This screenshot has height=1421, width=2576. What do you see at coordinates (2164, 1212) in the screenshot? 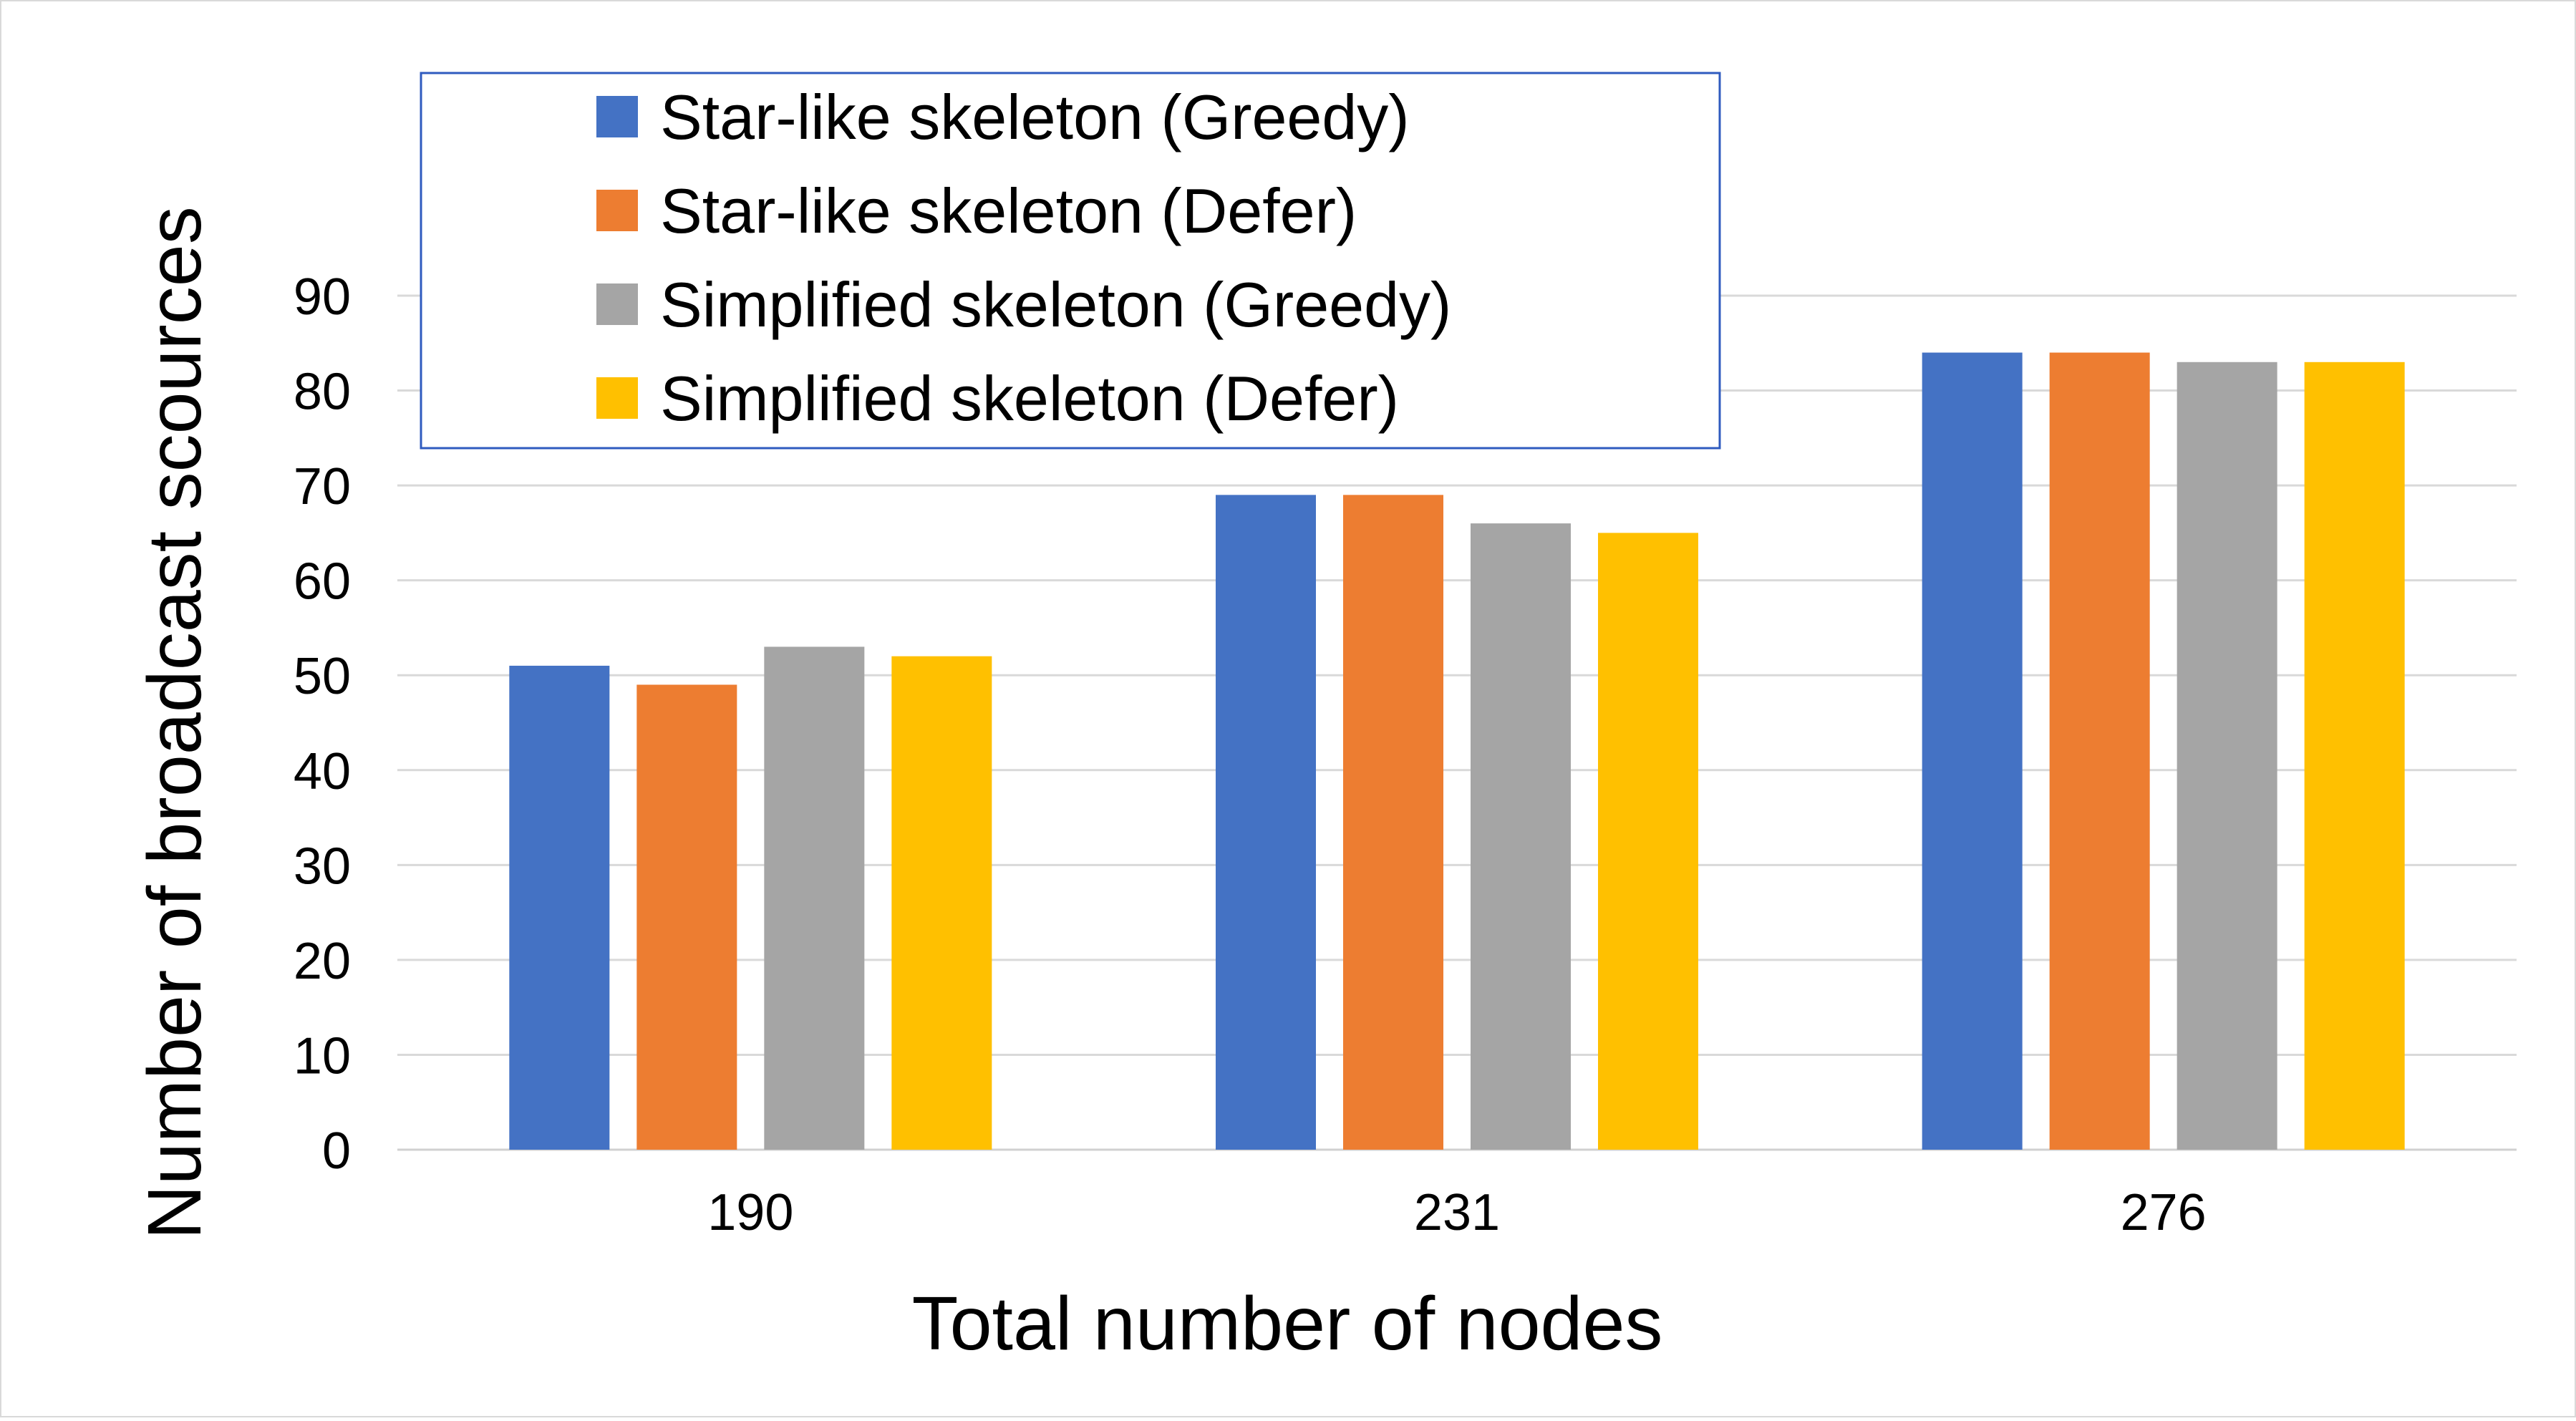
I see `x-tick-label: 276` at bounding box center [2164, 1212].